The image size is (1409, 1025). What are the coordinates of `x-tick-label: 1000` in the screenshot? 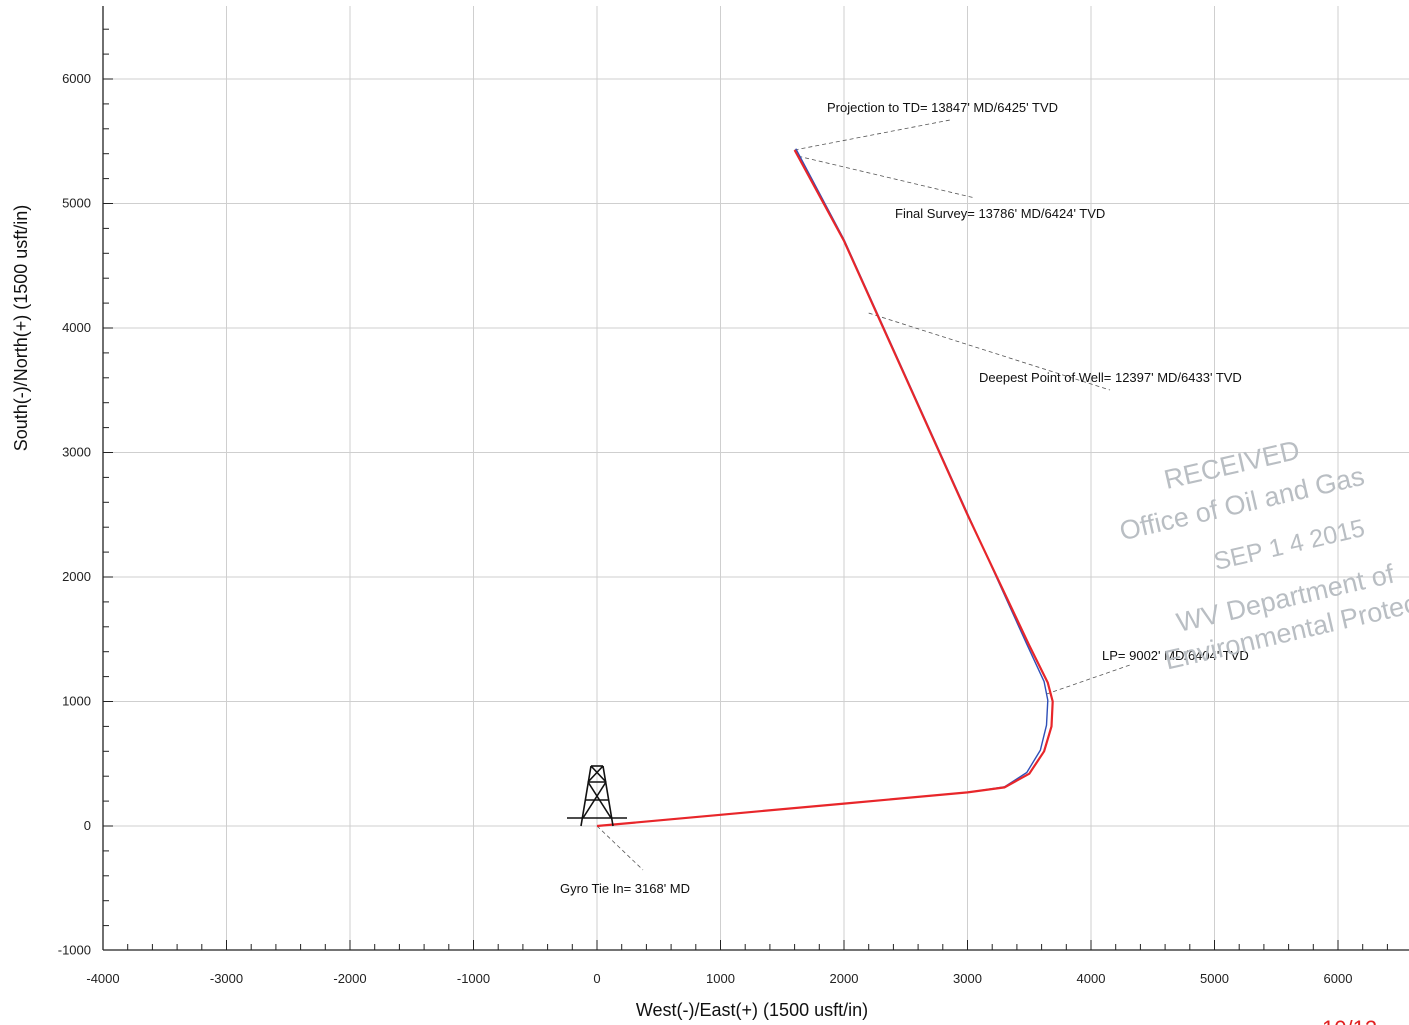 It's located at (720, 978).